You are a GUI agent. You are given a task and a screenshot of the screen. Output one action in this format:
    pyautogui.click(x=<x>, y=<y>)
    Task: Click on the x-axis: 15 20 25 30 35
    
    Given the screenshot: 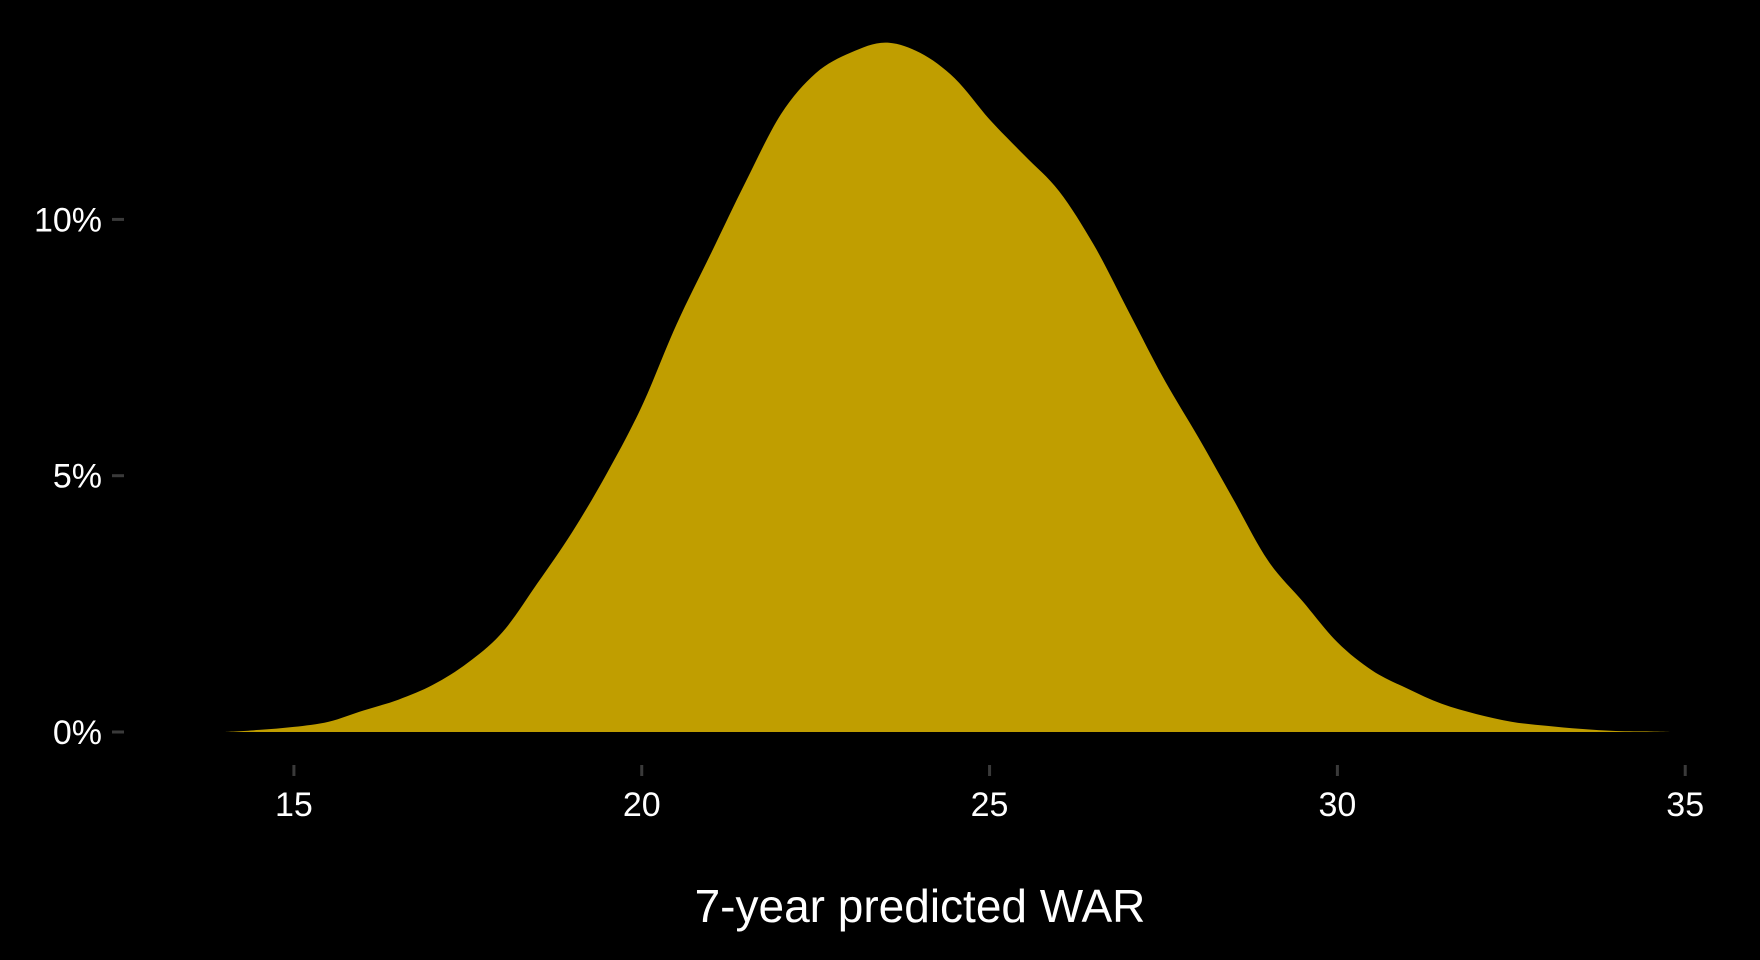 What is the action you would take?
    pyautogui.click(x=989, y=794)
    